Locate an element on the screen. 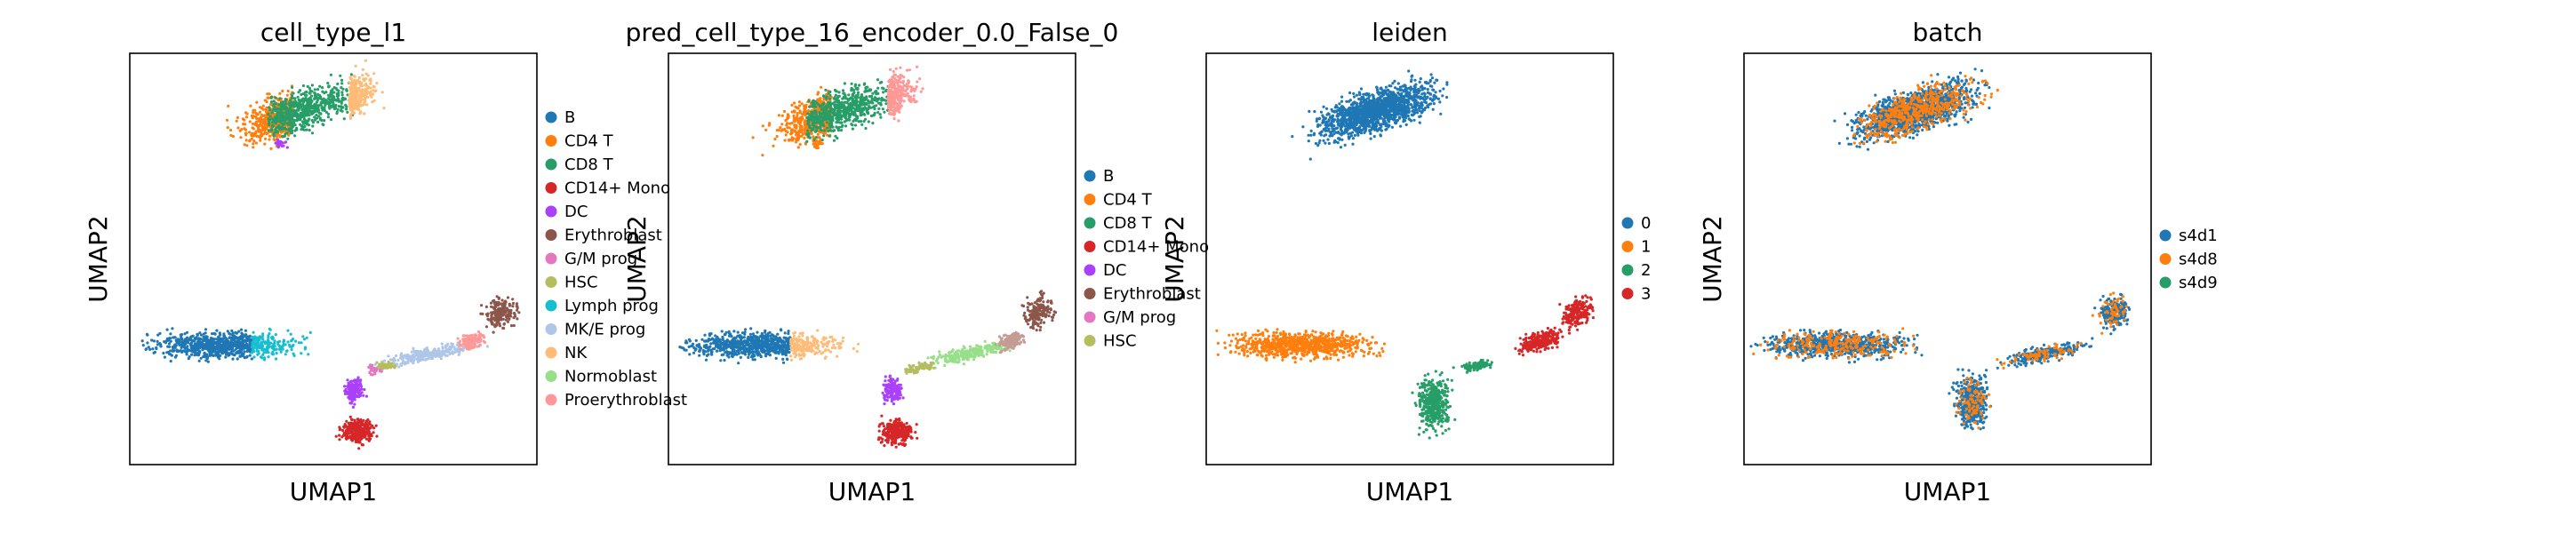 Image resolution: width=2576 pixels, height=533 pixels. y-axis-label: UMAP2 is located at coordinates (98, 259).